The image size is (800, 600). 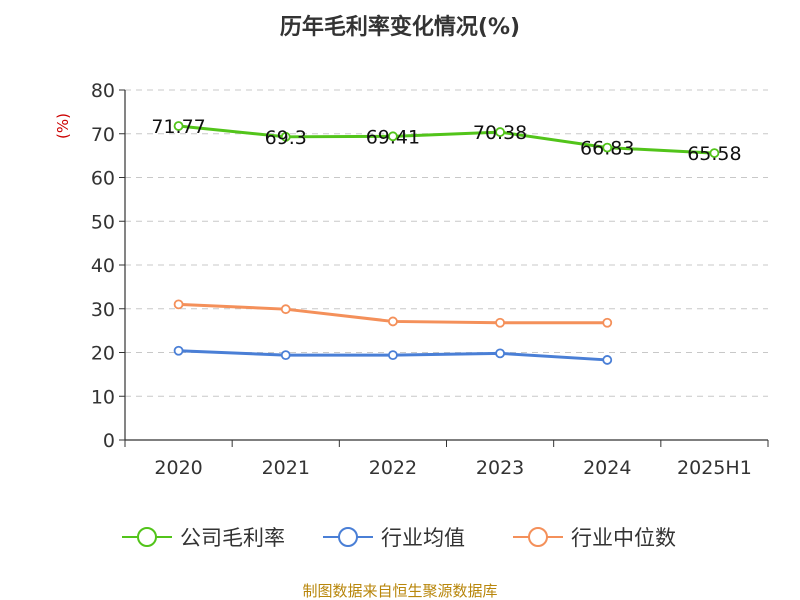 I want to click on data-label: 71.77, so click(x=178, y=127).